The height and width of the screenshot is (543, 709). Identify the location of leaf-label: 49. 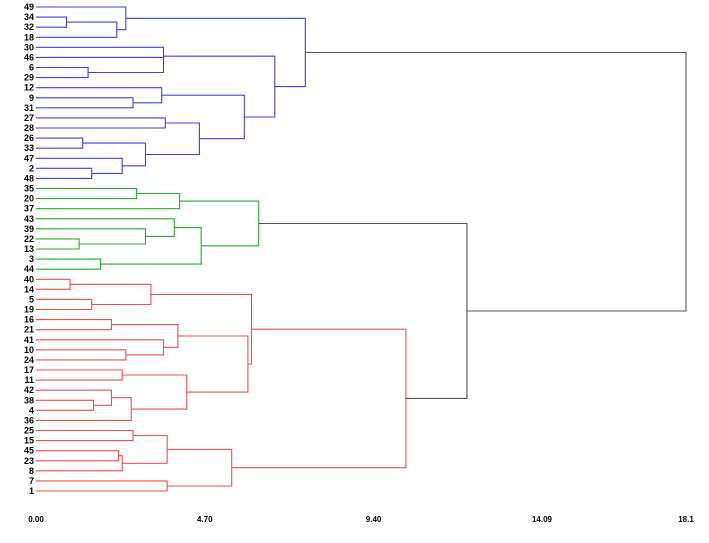
(29, 7).